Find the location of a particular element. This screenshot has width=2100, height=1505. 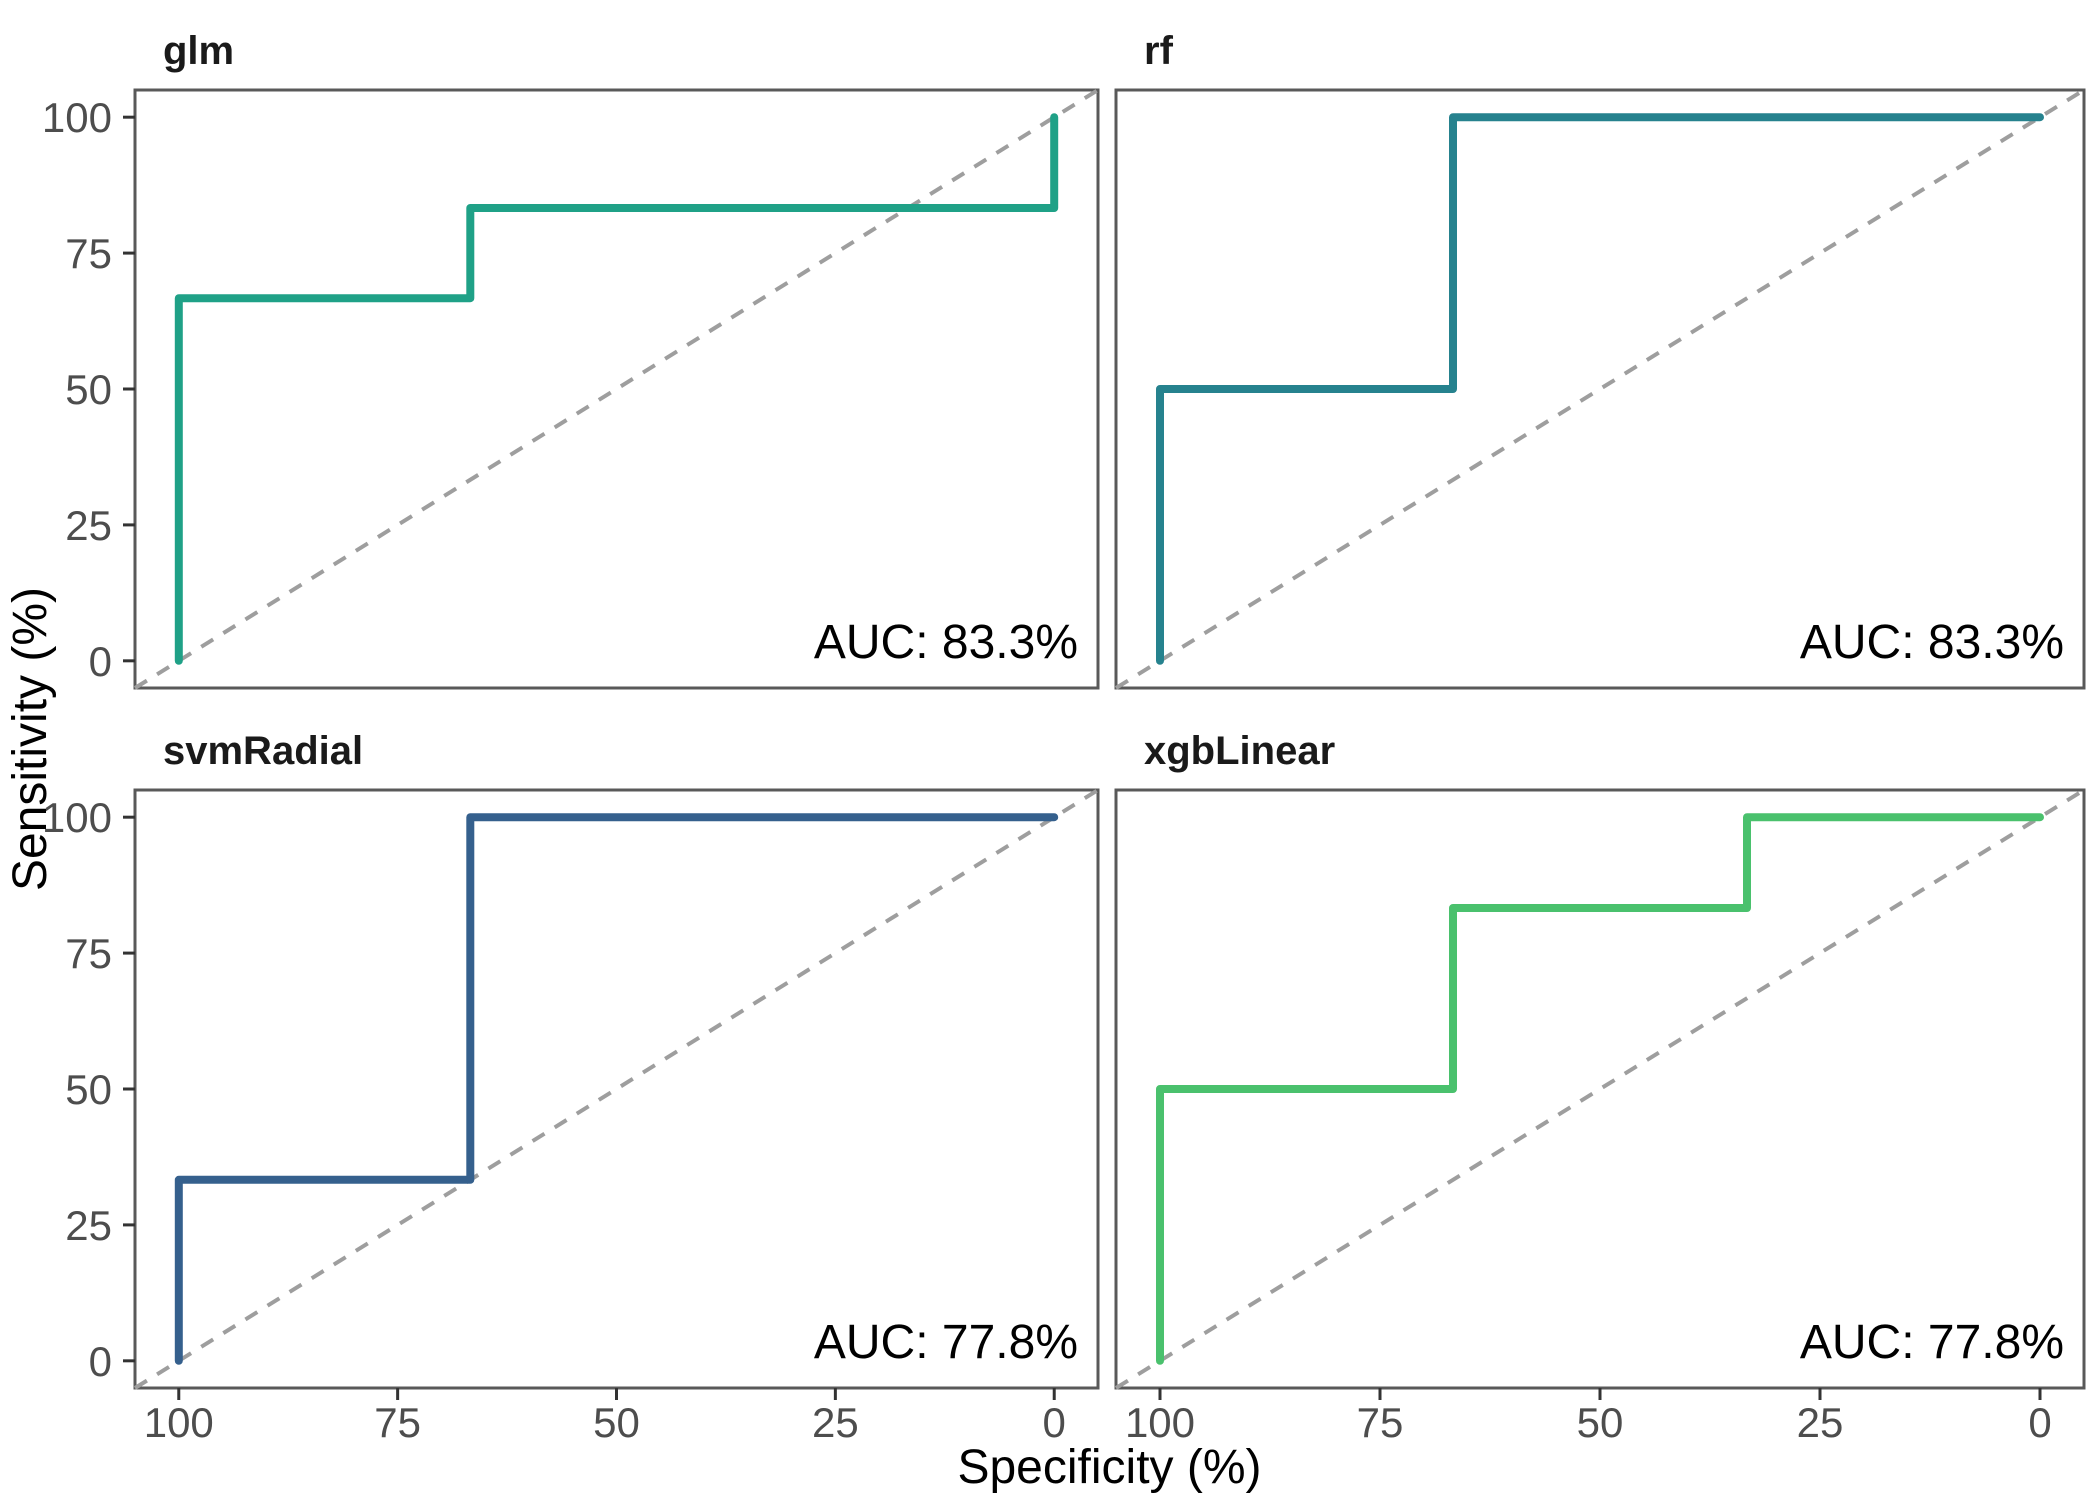

y-axis-title: Sensitivity (%) is located at coordinates (30, 739).